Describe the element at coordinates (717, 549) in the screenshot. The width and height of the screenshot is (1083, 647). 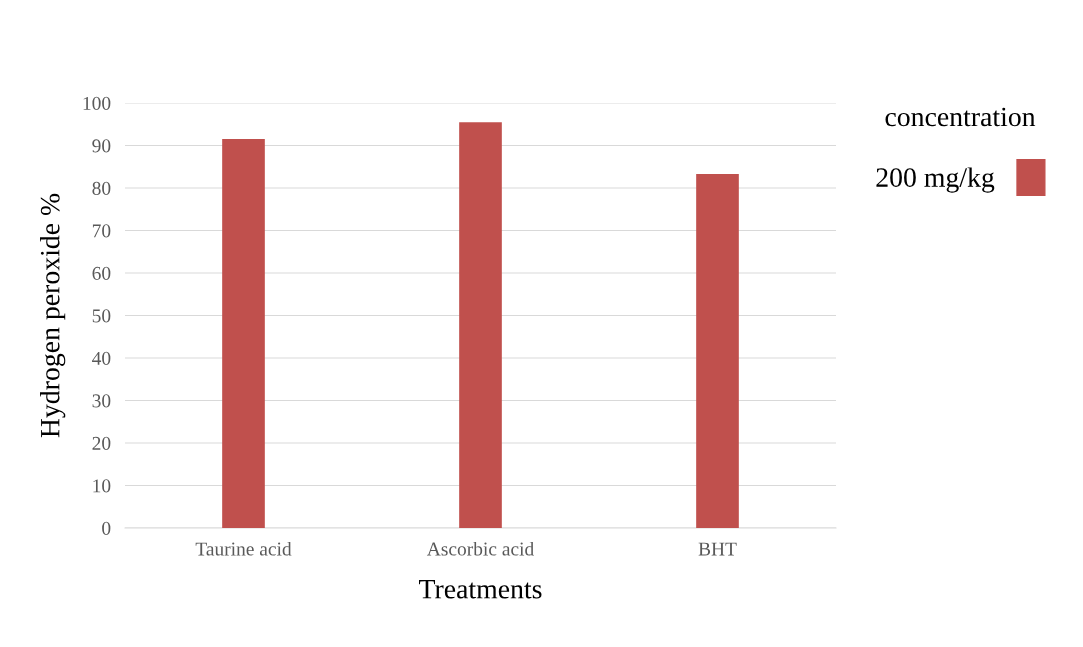
I see `x-tick-label: BHT` at that location.